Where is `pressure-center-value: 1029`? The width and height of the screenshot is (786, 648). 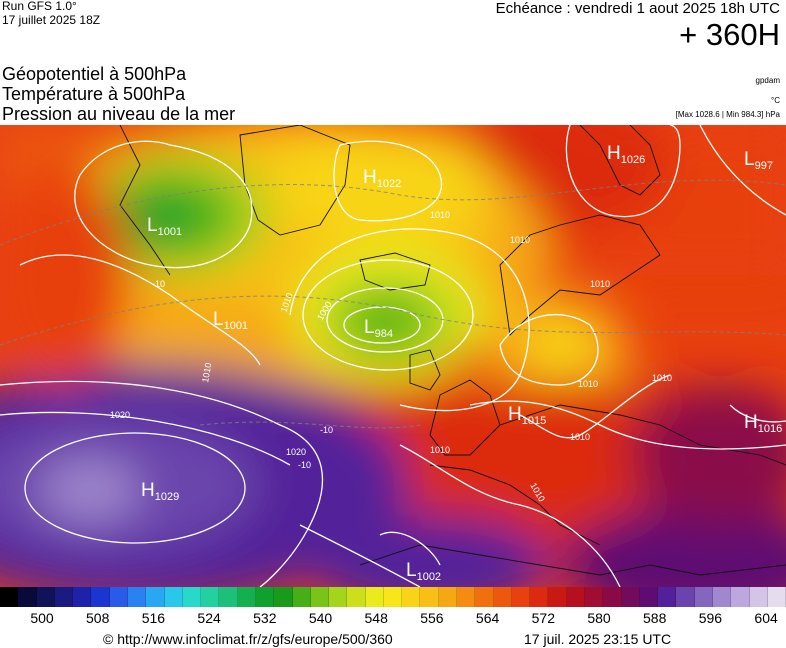
pressure-center-value: 1029 is located at coordinates (167, 497).